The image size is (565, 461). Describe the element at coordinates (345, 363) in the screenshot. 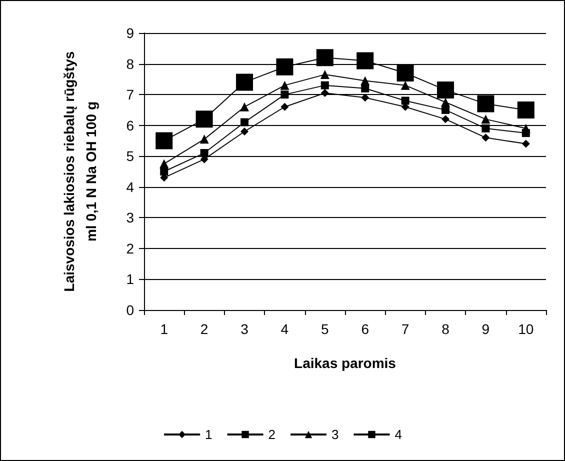

I see `x-axis-title: Laikas paromis` at that location.